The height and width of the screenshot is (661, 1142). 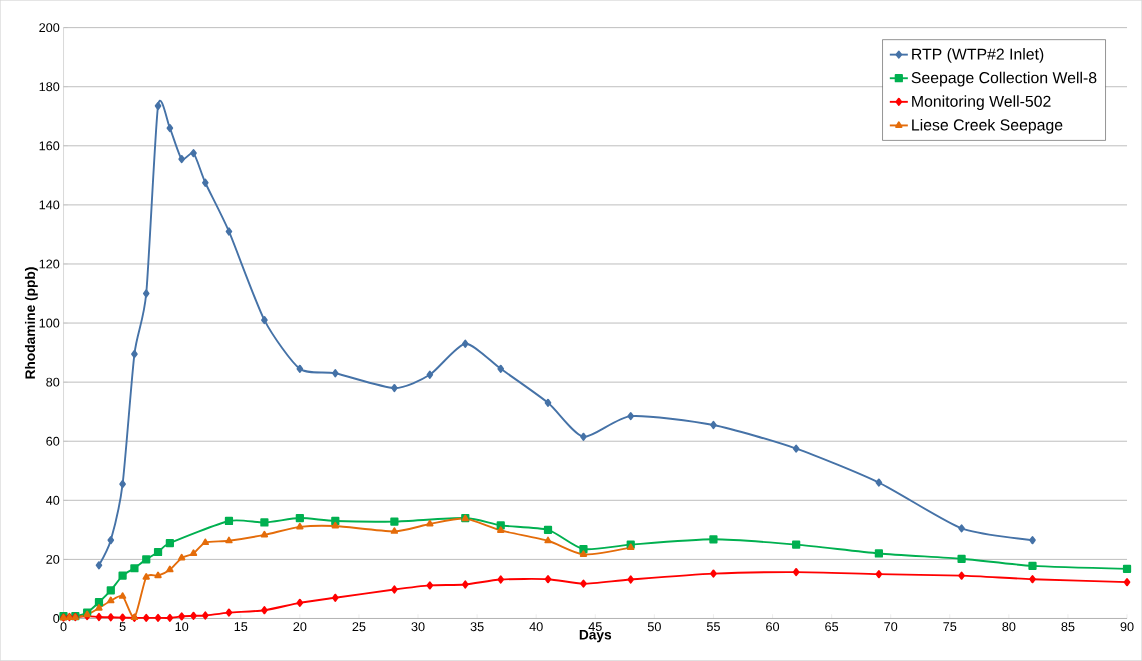 What do you see at coordinates (536, 627) in the screenshot?
I see `x-tick-label: 40` at bounding box center [536, 627].